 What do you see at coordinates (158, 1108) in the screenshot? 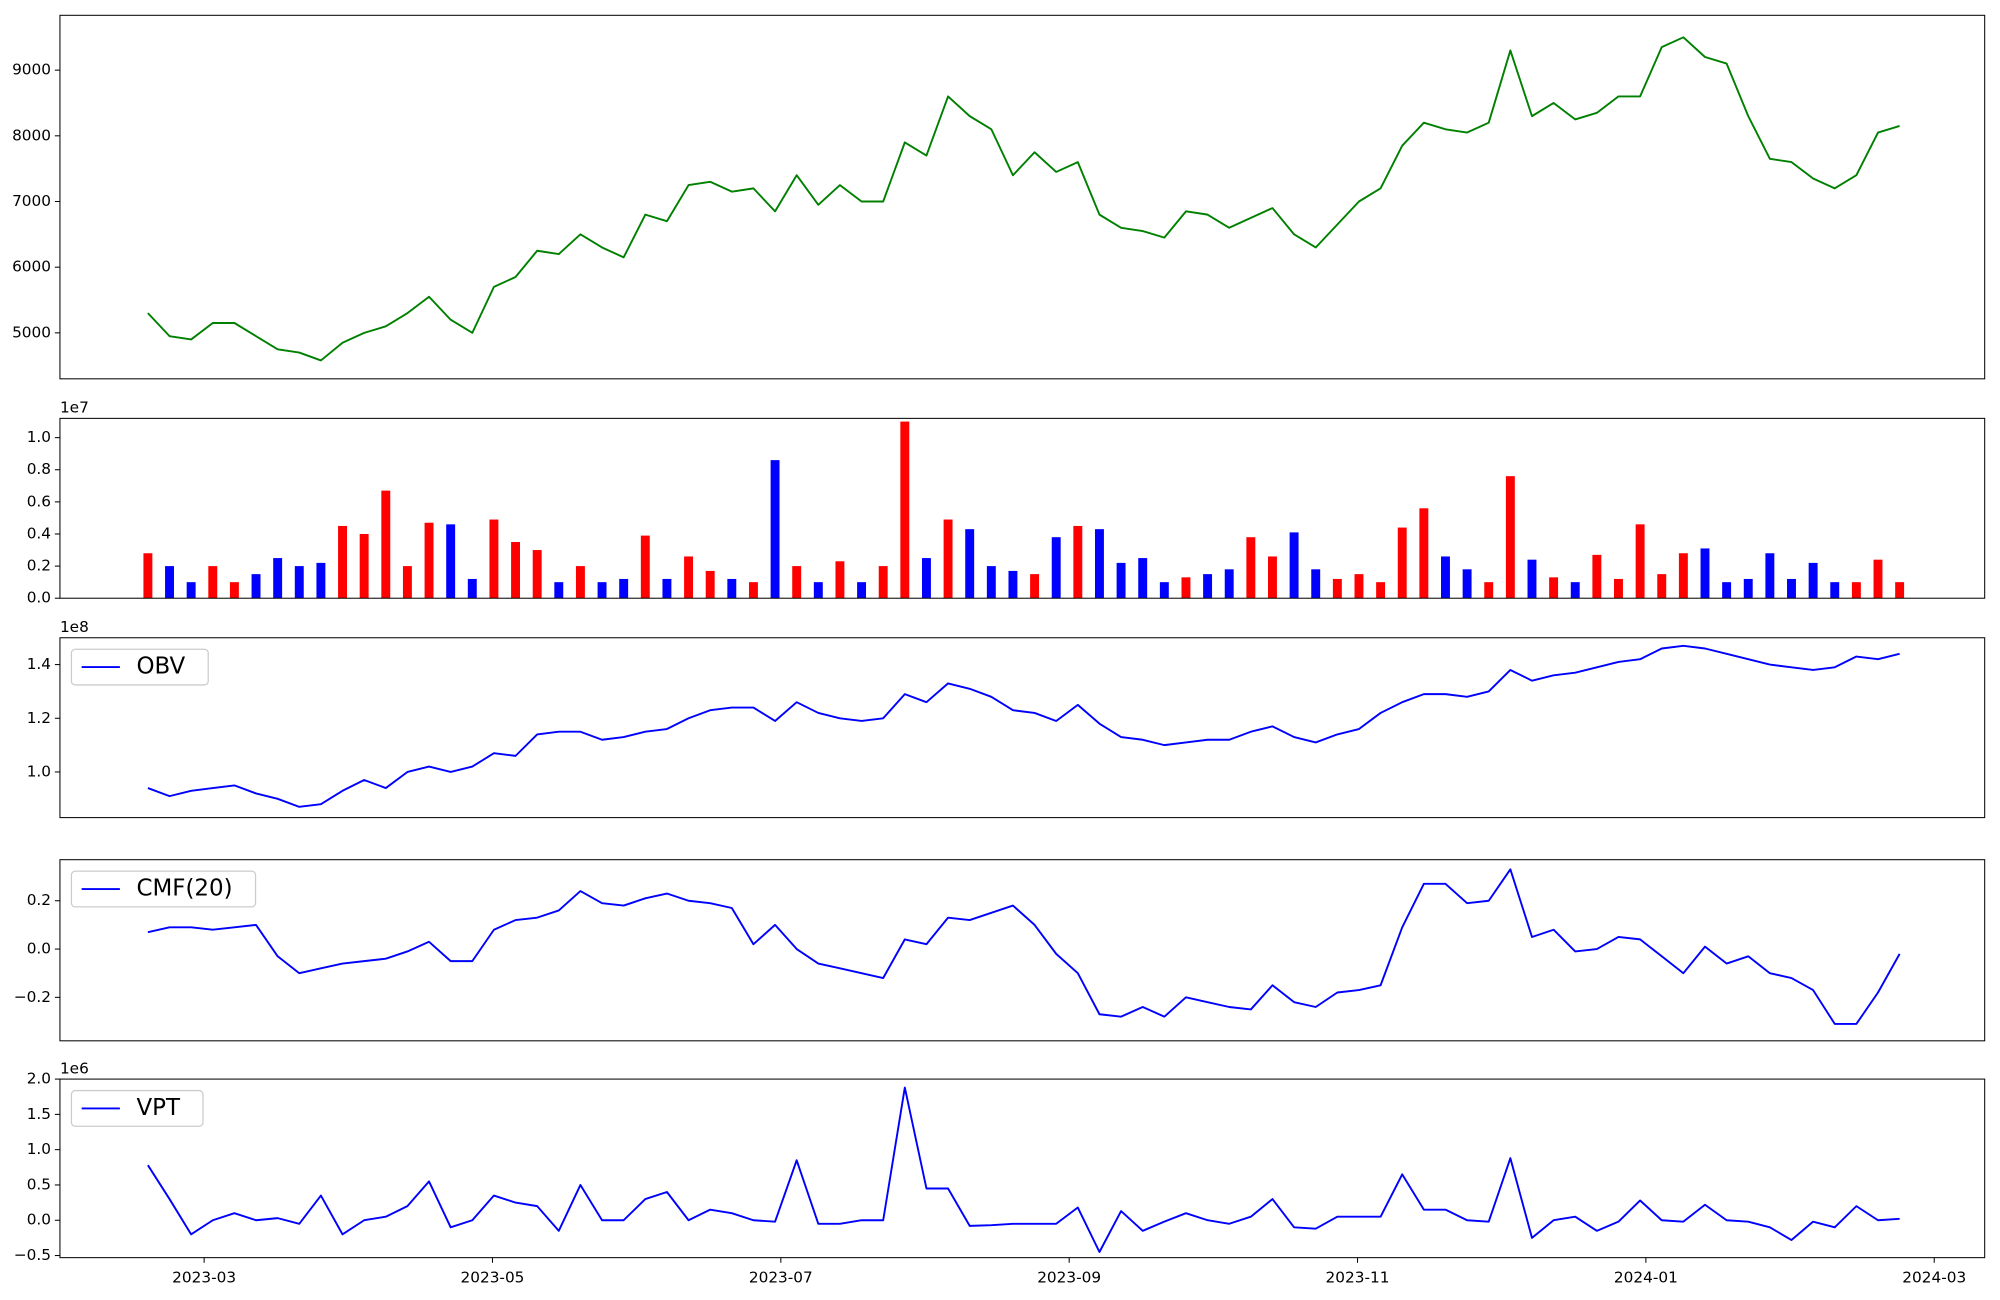
I see `legend-label: VPT` at bounding box center [158, 1108].